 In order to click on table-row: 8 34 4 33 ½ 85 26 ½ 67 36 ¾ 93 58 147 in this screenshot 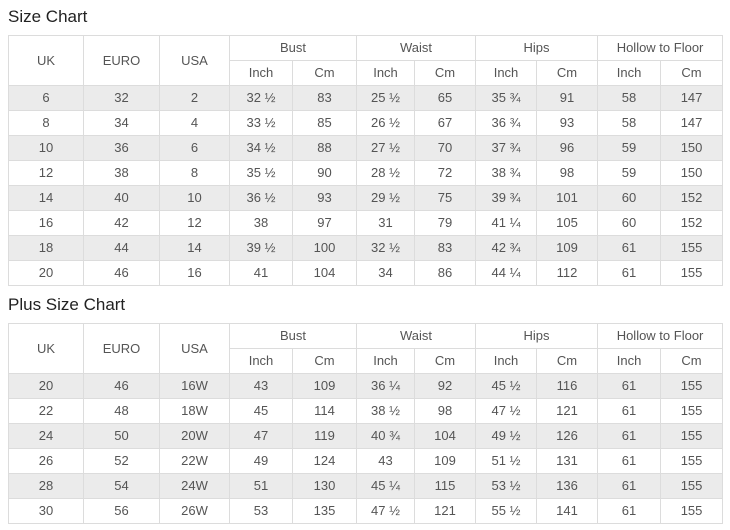, I will do `click(366, 123)`.